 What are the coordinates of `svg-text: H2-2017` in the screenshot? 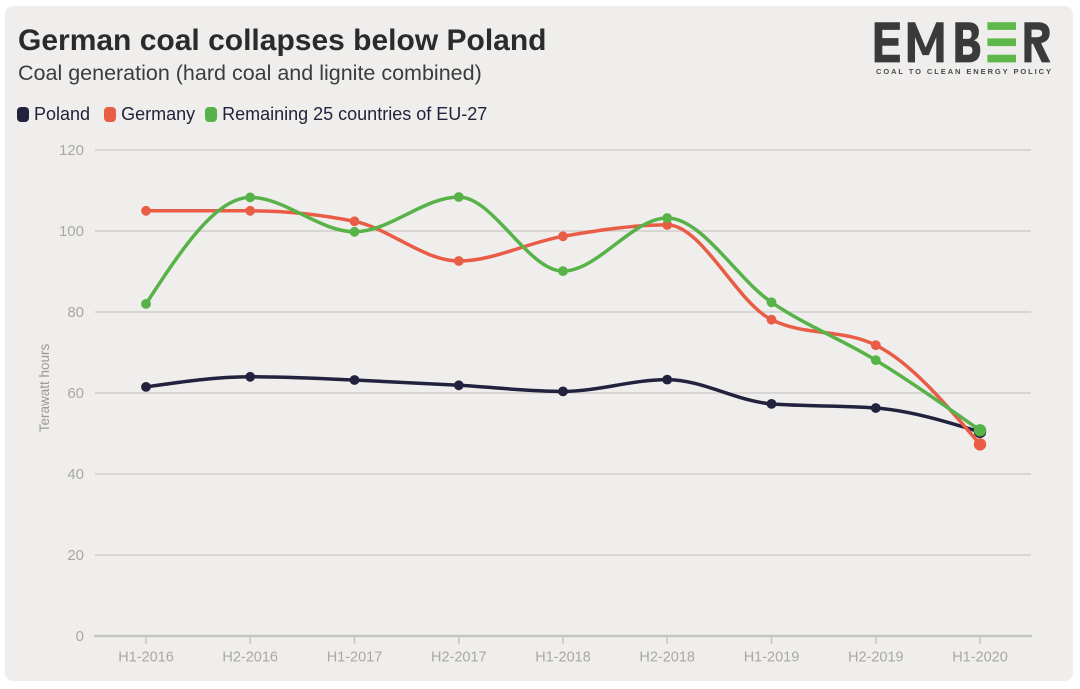 It's located at (459, 658).